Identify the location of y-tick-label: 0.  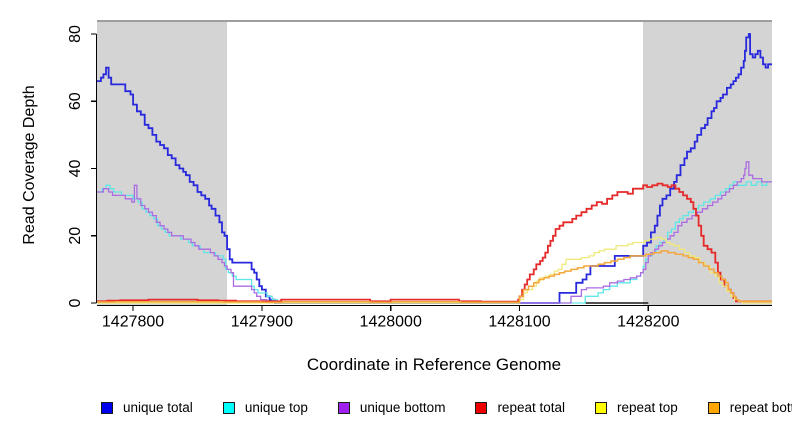
(75, 302).